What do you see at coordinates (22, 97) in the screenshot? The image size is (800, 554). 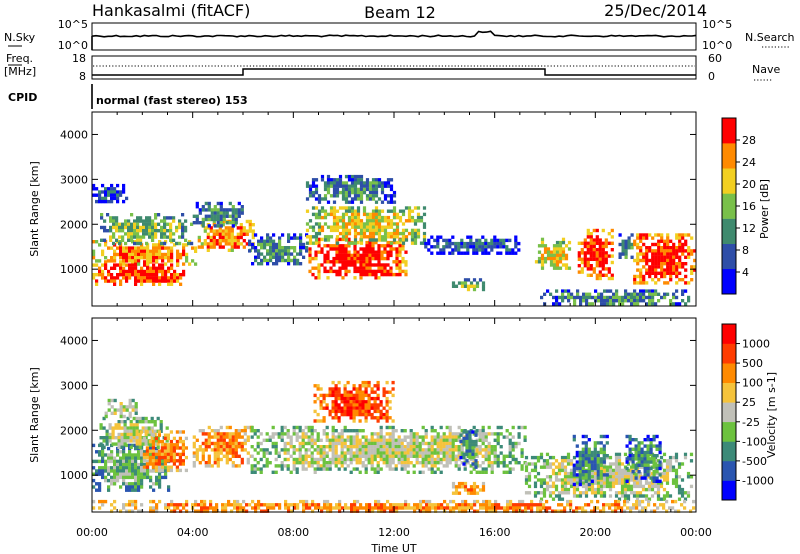 I see `cpid-label: CPID` at bounding box center [22, 97].